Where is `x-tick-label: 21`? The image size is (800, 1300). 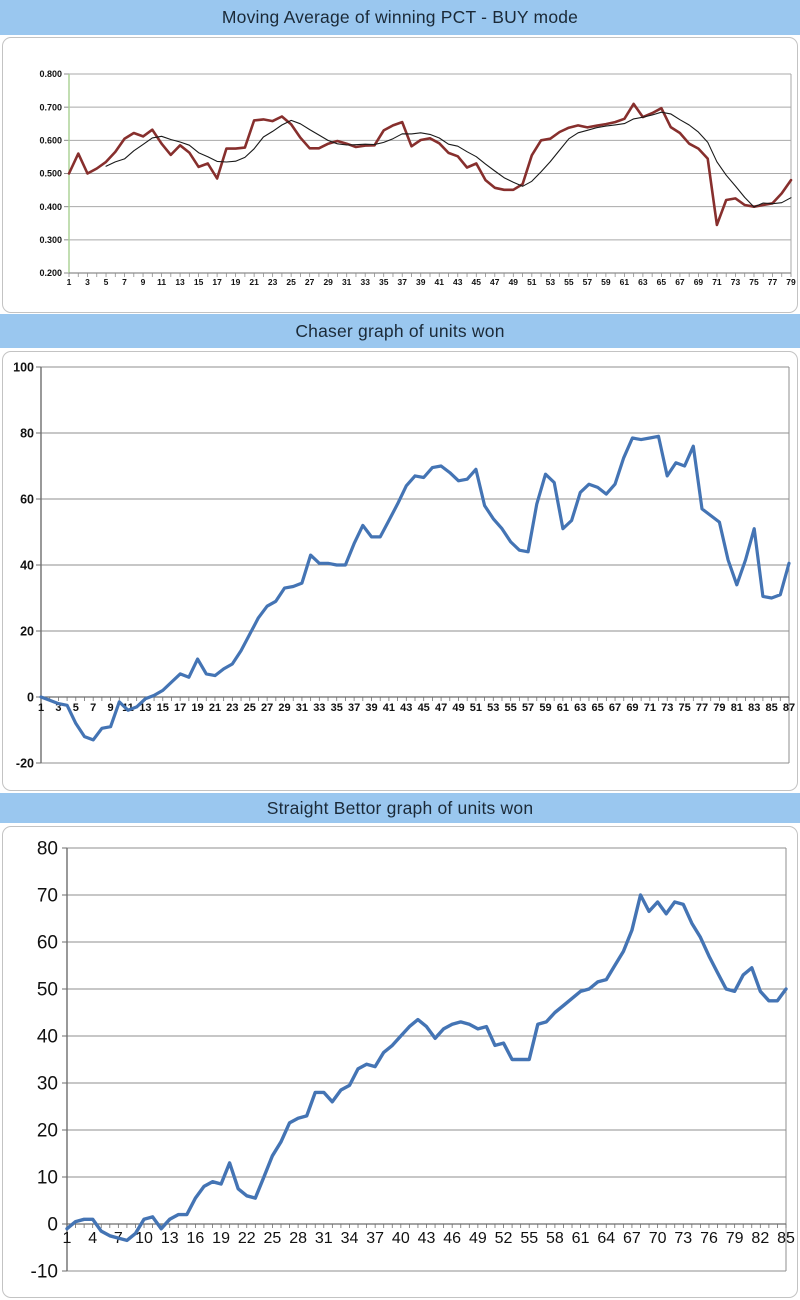 x-tick-label: 21 is located at coordinates (254, 282).